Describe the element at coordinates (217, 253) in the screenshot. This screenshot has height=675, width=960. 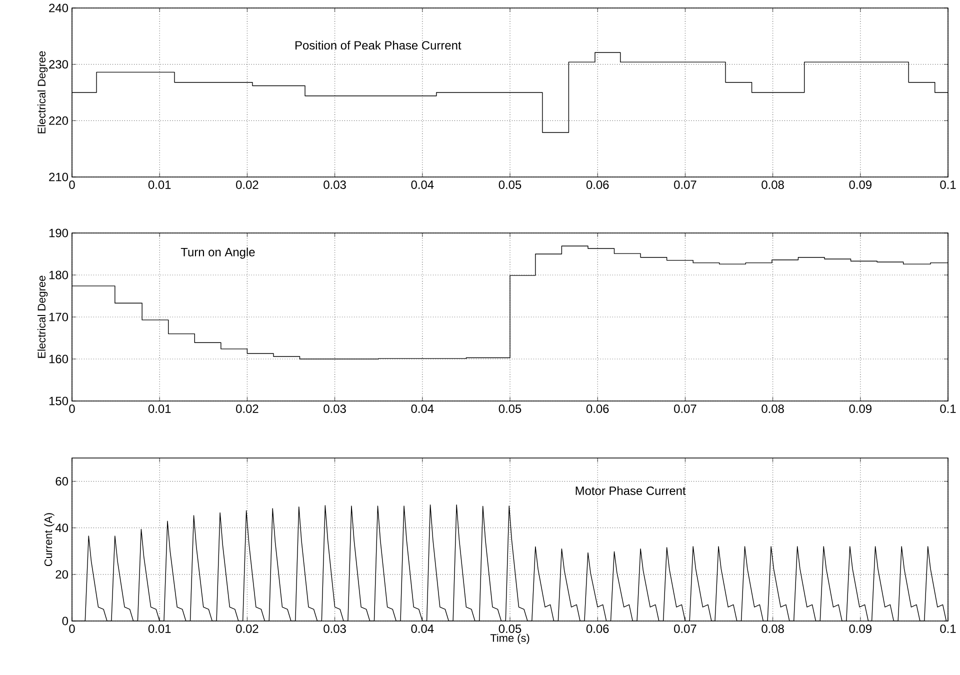
I see `annotation: Turn on Angle` at that location.